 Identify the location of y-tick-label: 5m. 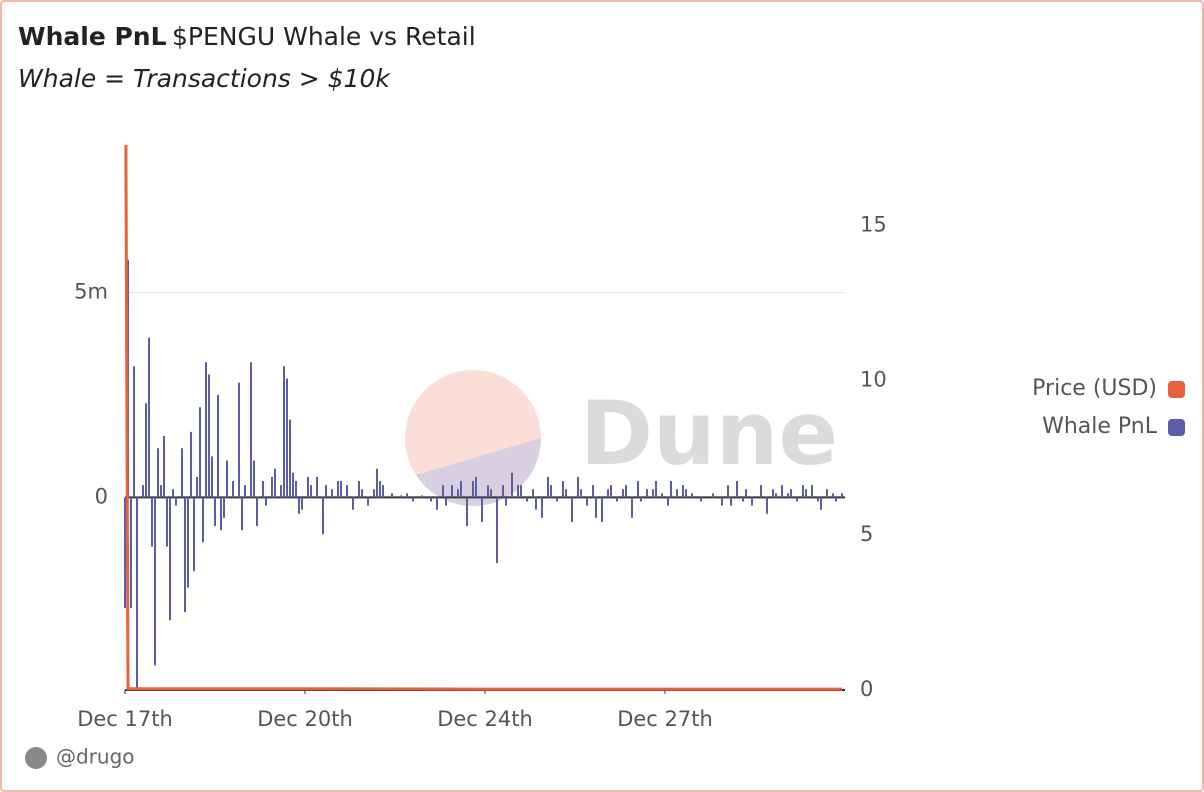
(91, 292).